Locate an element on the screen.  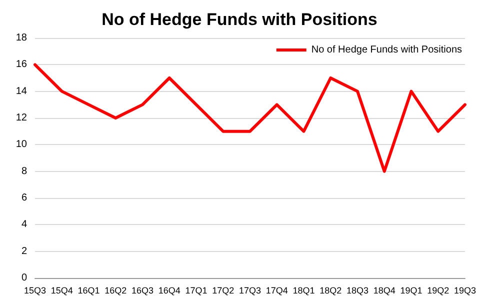
x-tick-label: 16Q4 is located at coordinates (169, 291).